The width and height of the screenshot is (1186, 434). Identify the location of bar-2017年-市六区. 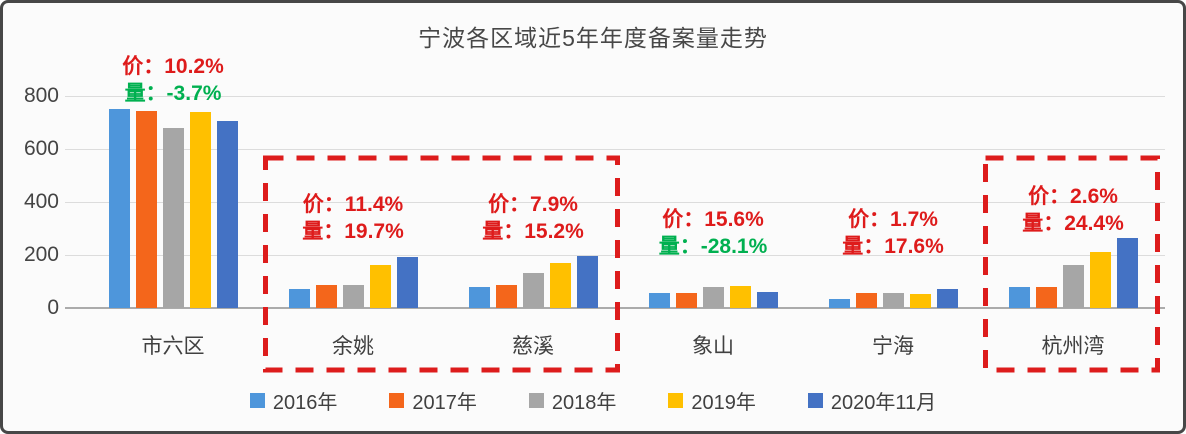
(146, 209).